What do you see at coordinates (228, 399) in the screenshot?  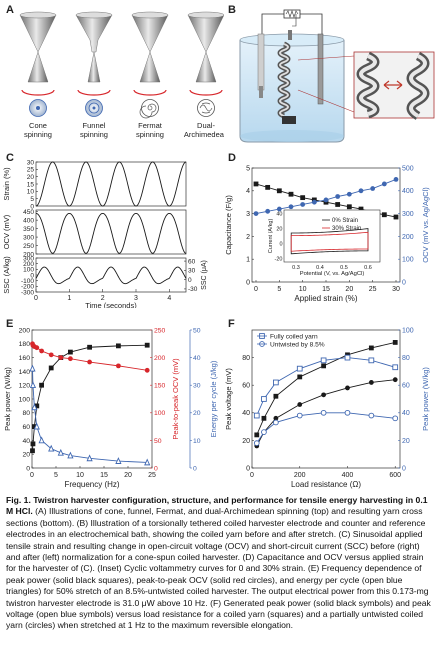 I see `left-y-axis-label: Peak voltage (mV)` at bounding box center [228, 399].